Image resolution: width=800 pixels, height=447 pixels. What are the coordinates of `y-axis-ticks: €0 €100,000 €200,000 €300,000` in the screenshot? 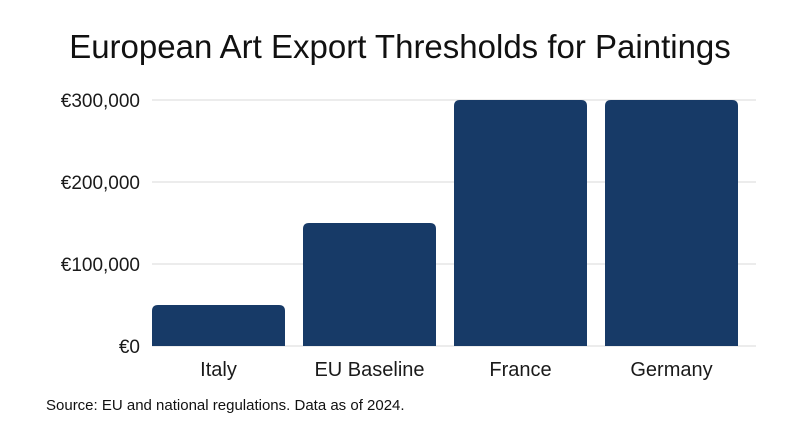 It's located at (100, 224).